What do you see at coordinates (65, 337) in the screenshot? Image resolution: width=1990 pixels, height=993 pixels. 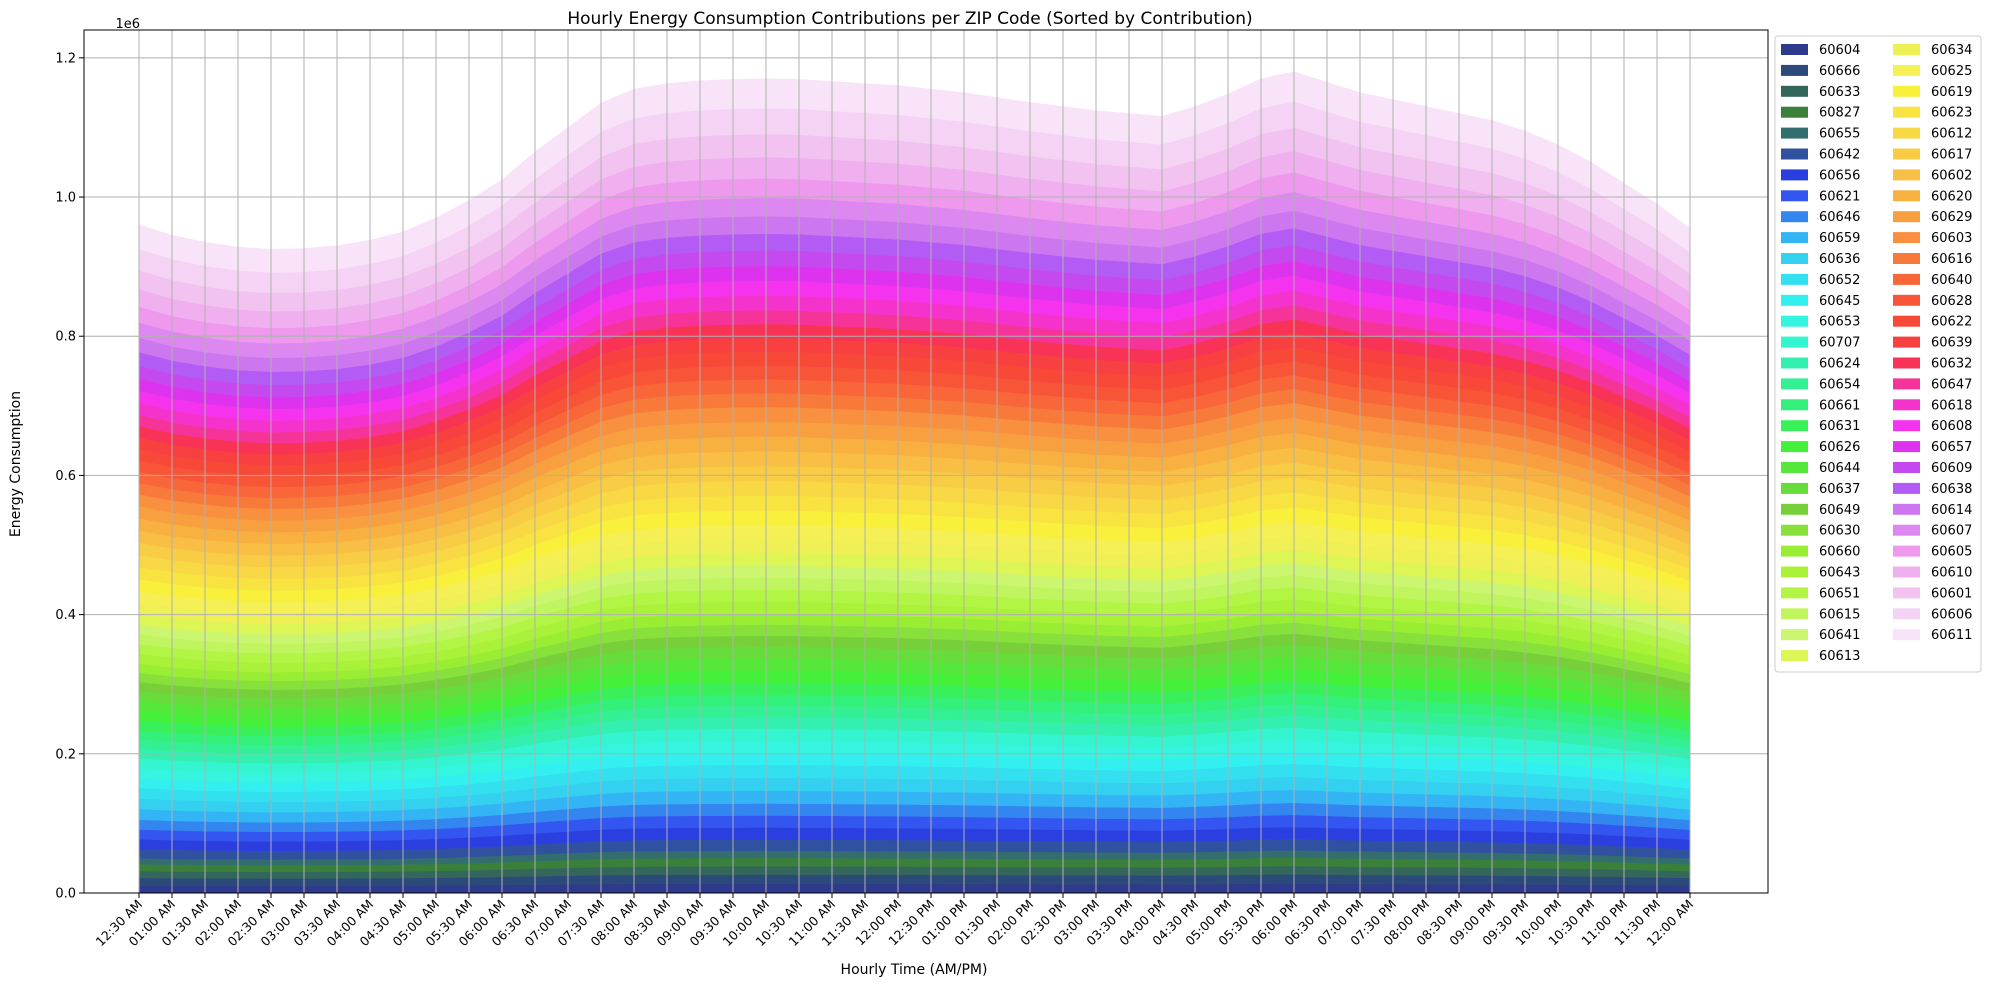 I see `y-tick-label: 0.8` at bounding box center [65, 337].